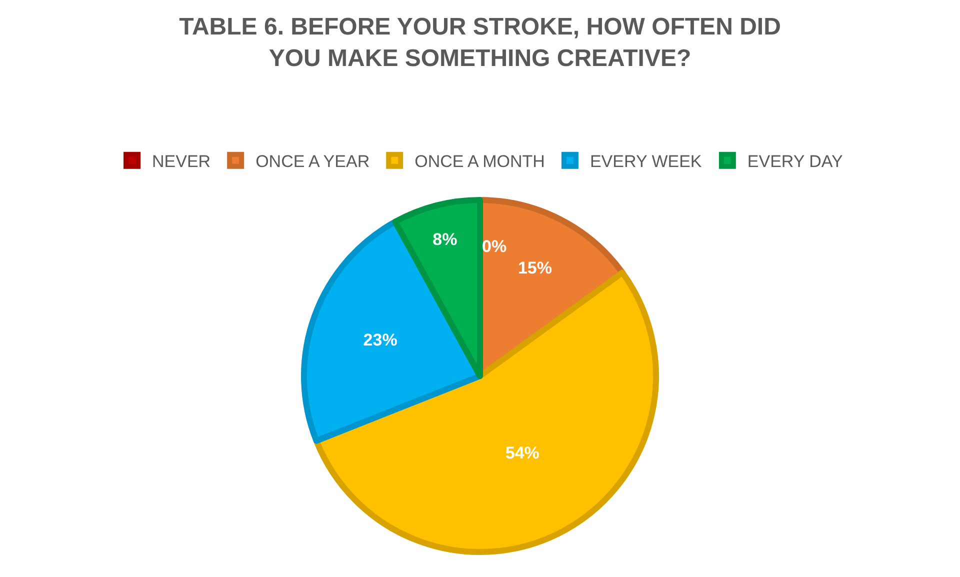  Describe the element at coordinates (522, 453) in the screenshot. I see `data-label: 54%` at that location.